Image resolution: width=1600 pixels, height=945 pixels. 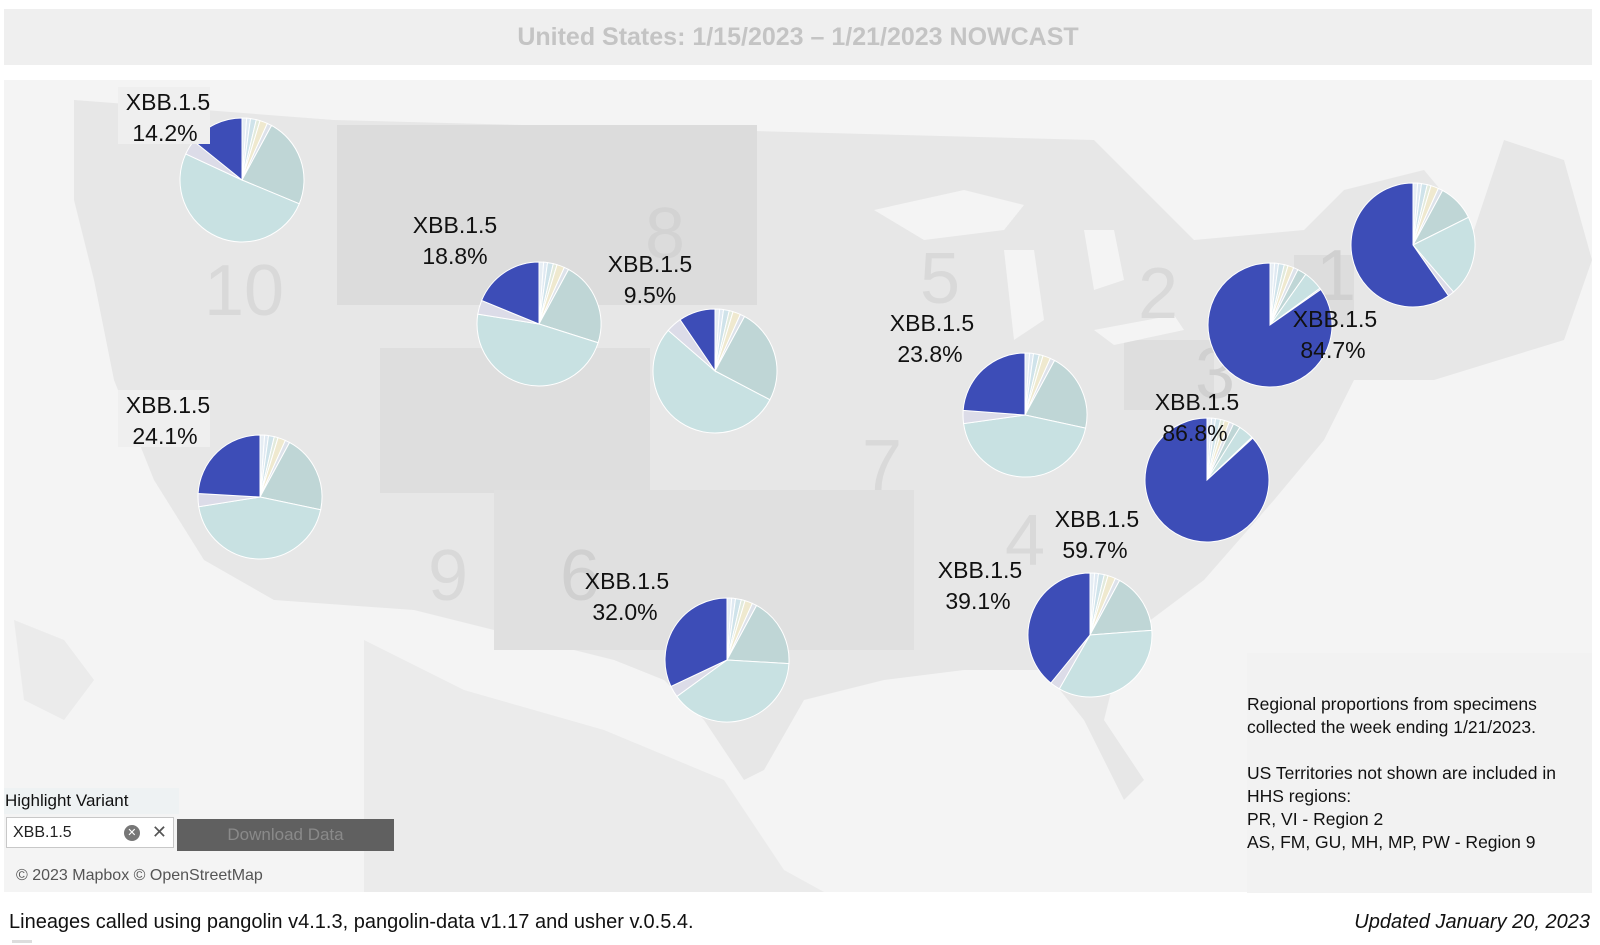 I want to click on lake-huron, so click(x=1104, y=260).